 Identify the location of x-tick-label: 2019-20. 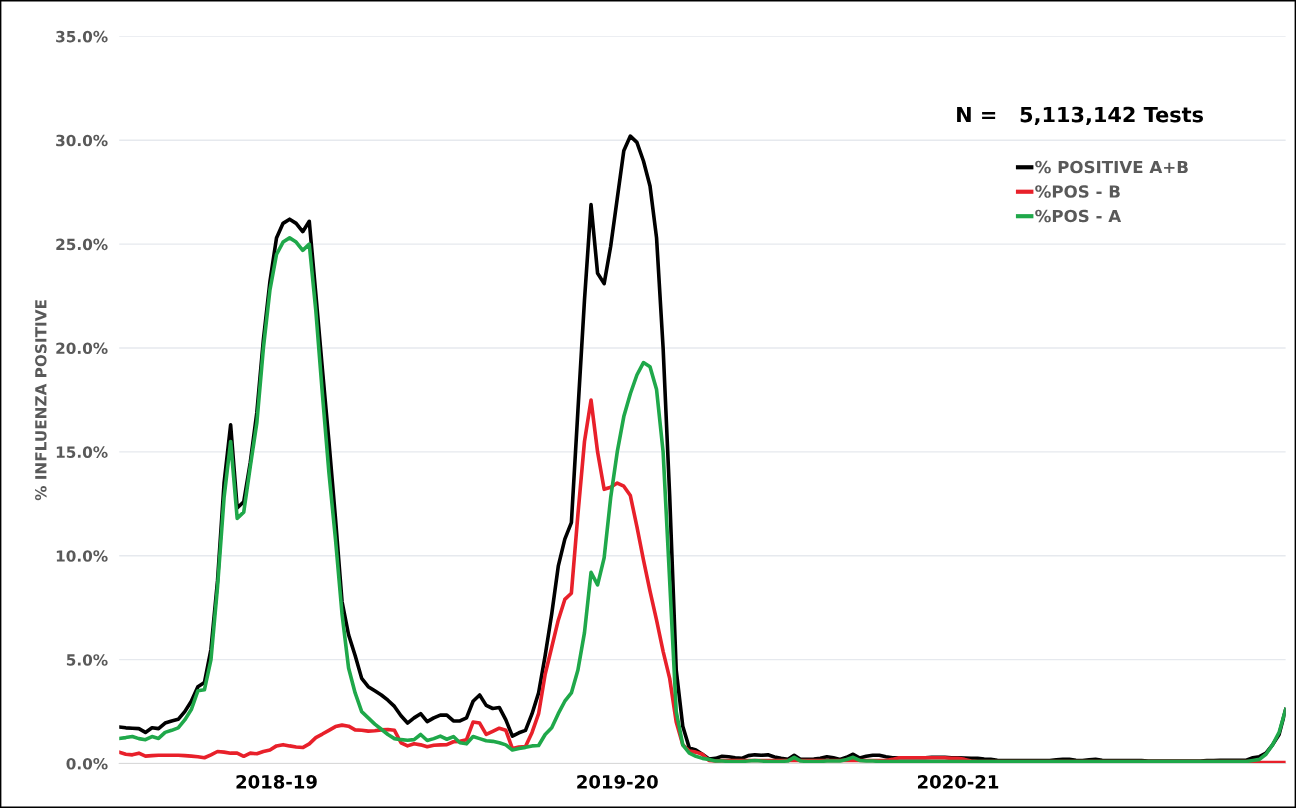
(617, 781).